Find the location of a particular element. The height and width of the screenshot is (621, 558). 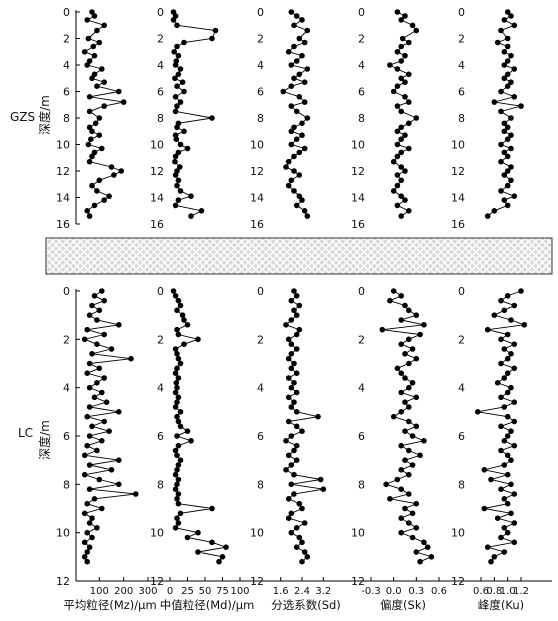

col-tick-label-gzs-sd-10: 10 is located at coordinates (257, 145).